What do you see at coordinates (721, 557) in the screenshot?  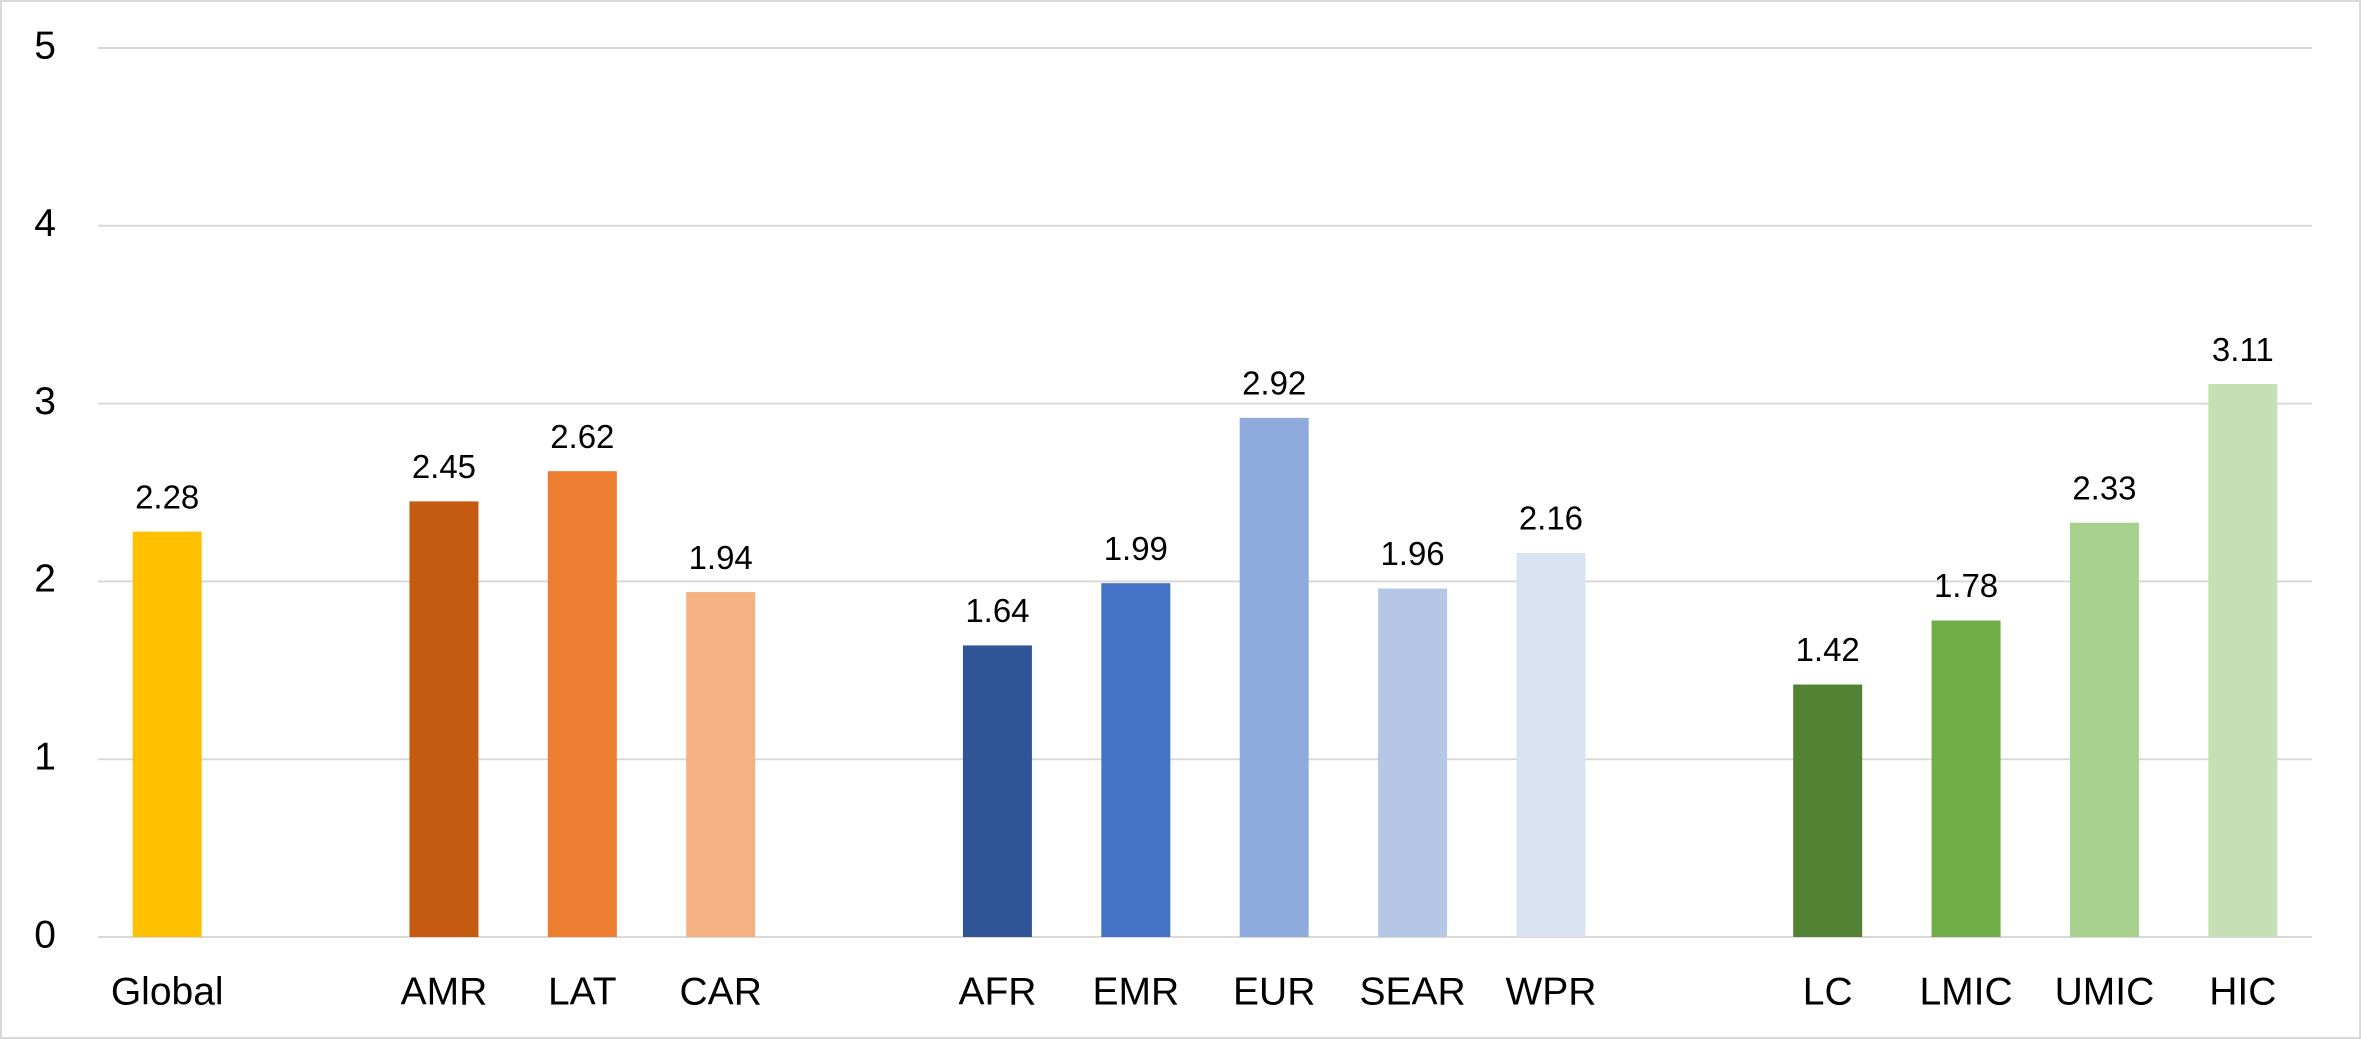 I see `value-label: 1.94` at bounding box center [721, 557].